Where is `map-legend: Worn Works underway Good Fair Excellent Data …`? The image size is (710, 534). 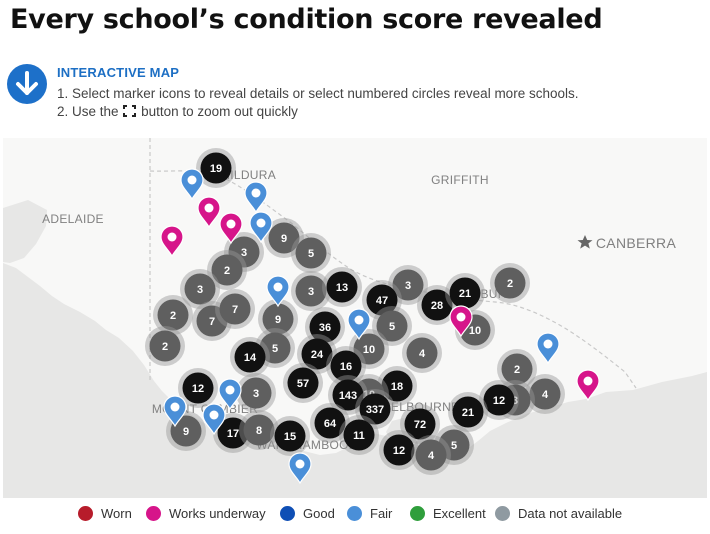
map-legend: Worn Works underway Good Fair Excellent Data … is located at coordinates (355, 517).